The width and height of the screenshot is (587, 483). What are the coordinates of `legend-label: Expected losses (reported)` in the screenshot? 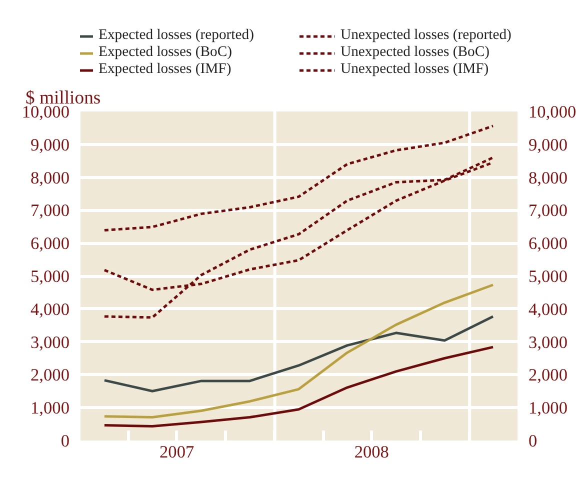 It's located at (176, 35).